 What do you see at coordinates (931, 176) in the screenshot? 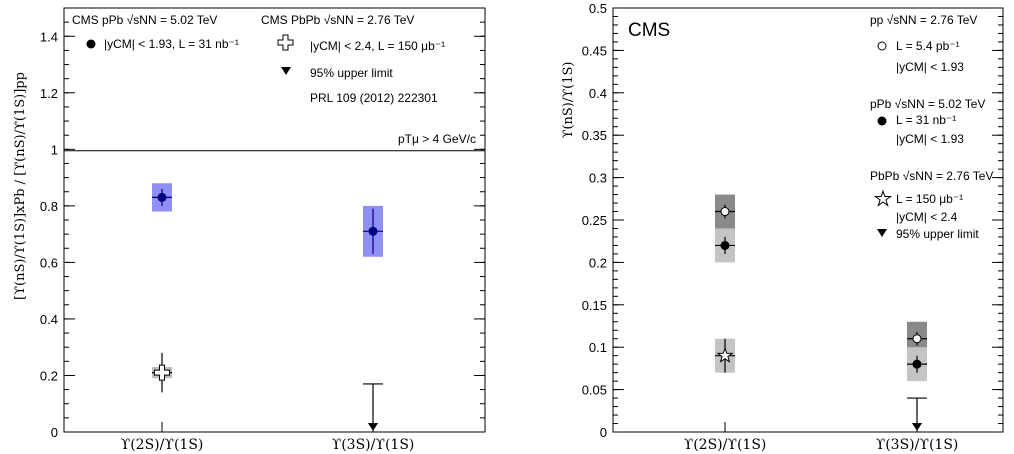
I see `legend-pbpb-header: PbPb √sNN = 2.76 TeV` at bounding box center [931, 176].